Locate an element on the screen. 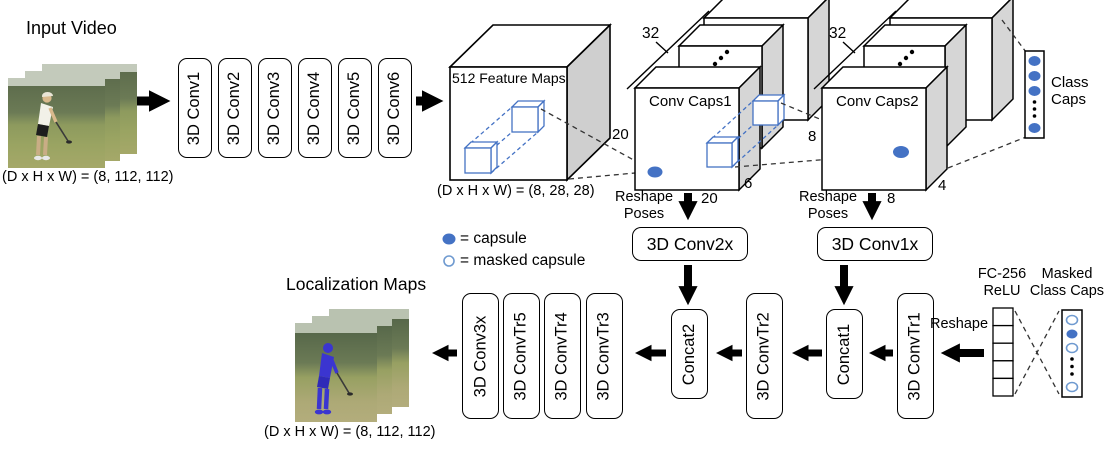  encoder-box-conv3: 3D Conv3 is located at coordinates (275, 108).